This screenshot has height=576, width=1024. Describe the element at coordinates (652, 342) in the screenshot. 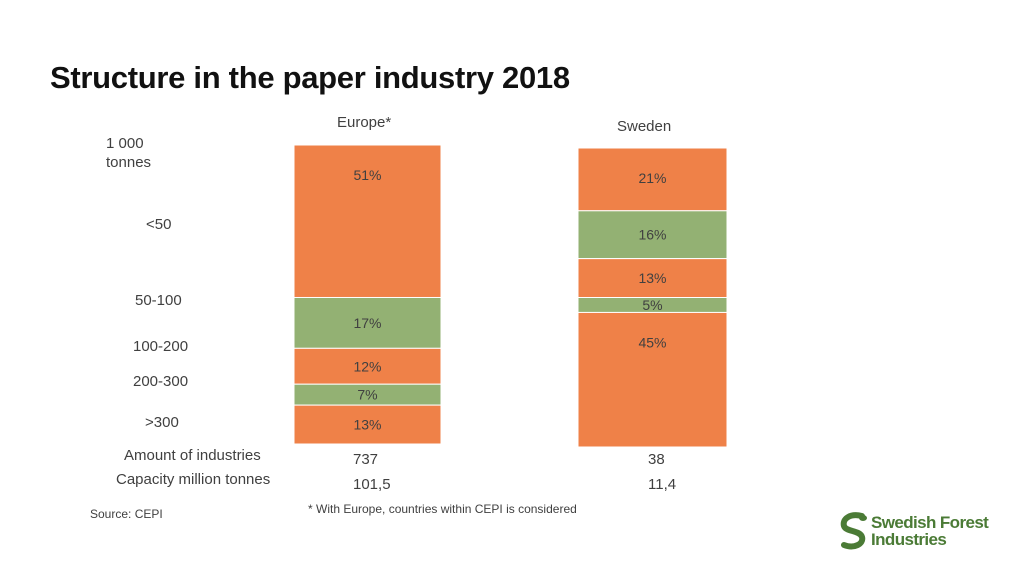

I see `segment-label: 45%` at that location.